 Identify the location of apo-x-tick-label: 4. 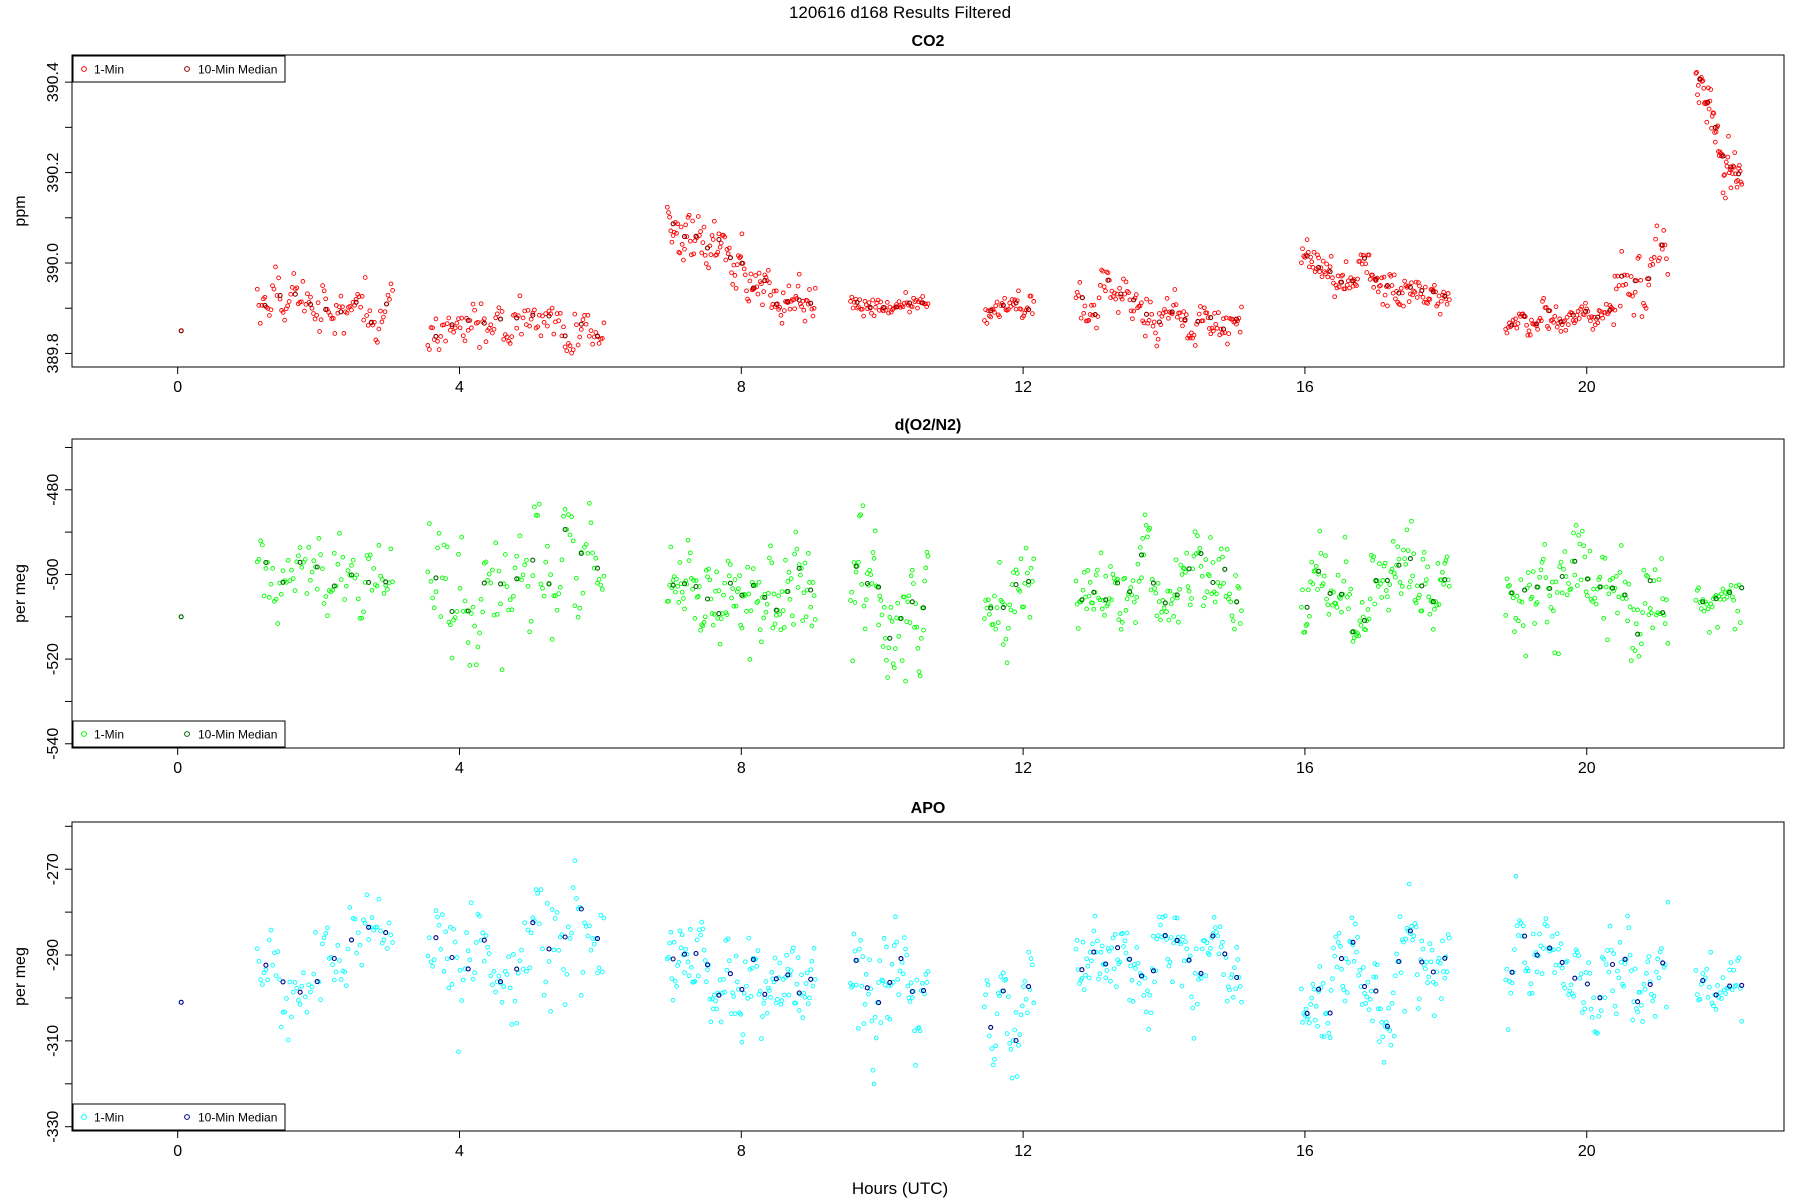
(459, 1151).